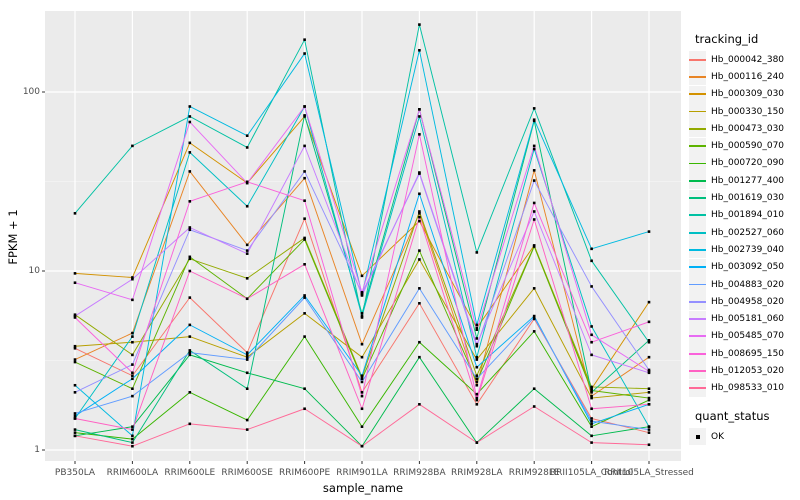 The image size is (800, 500). What do you see at coordinates (744, 284) in the screenshot?
I see `legend-entry-Hb_004883_020: Hb_004883_020` at bounding box center [744, 284].